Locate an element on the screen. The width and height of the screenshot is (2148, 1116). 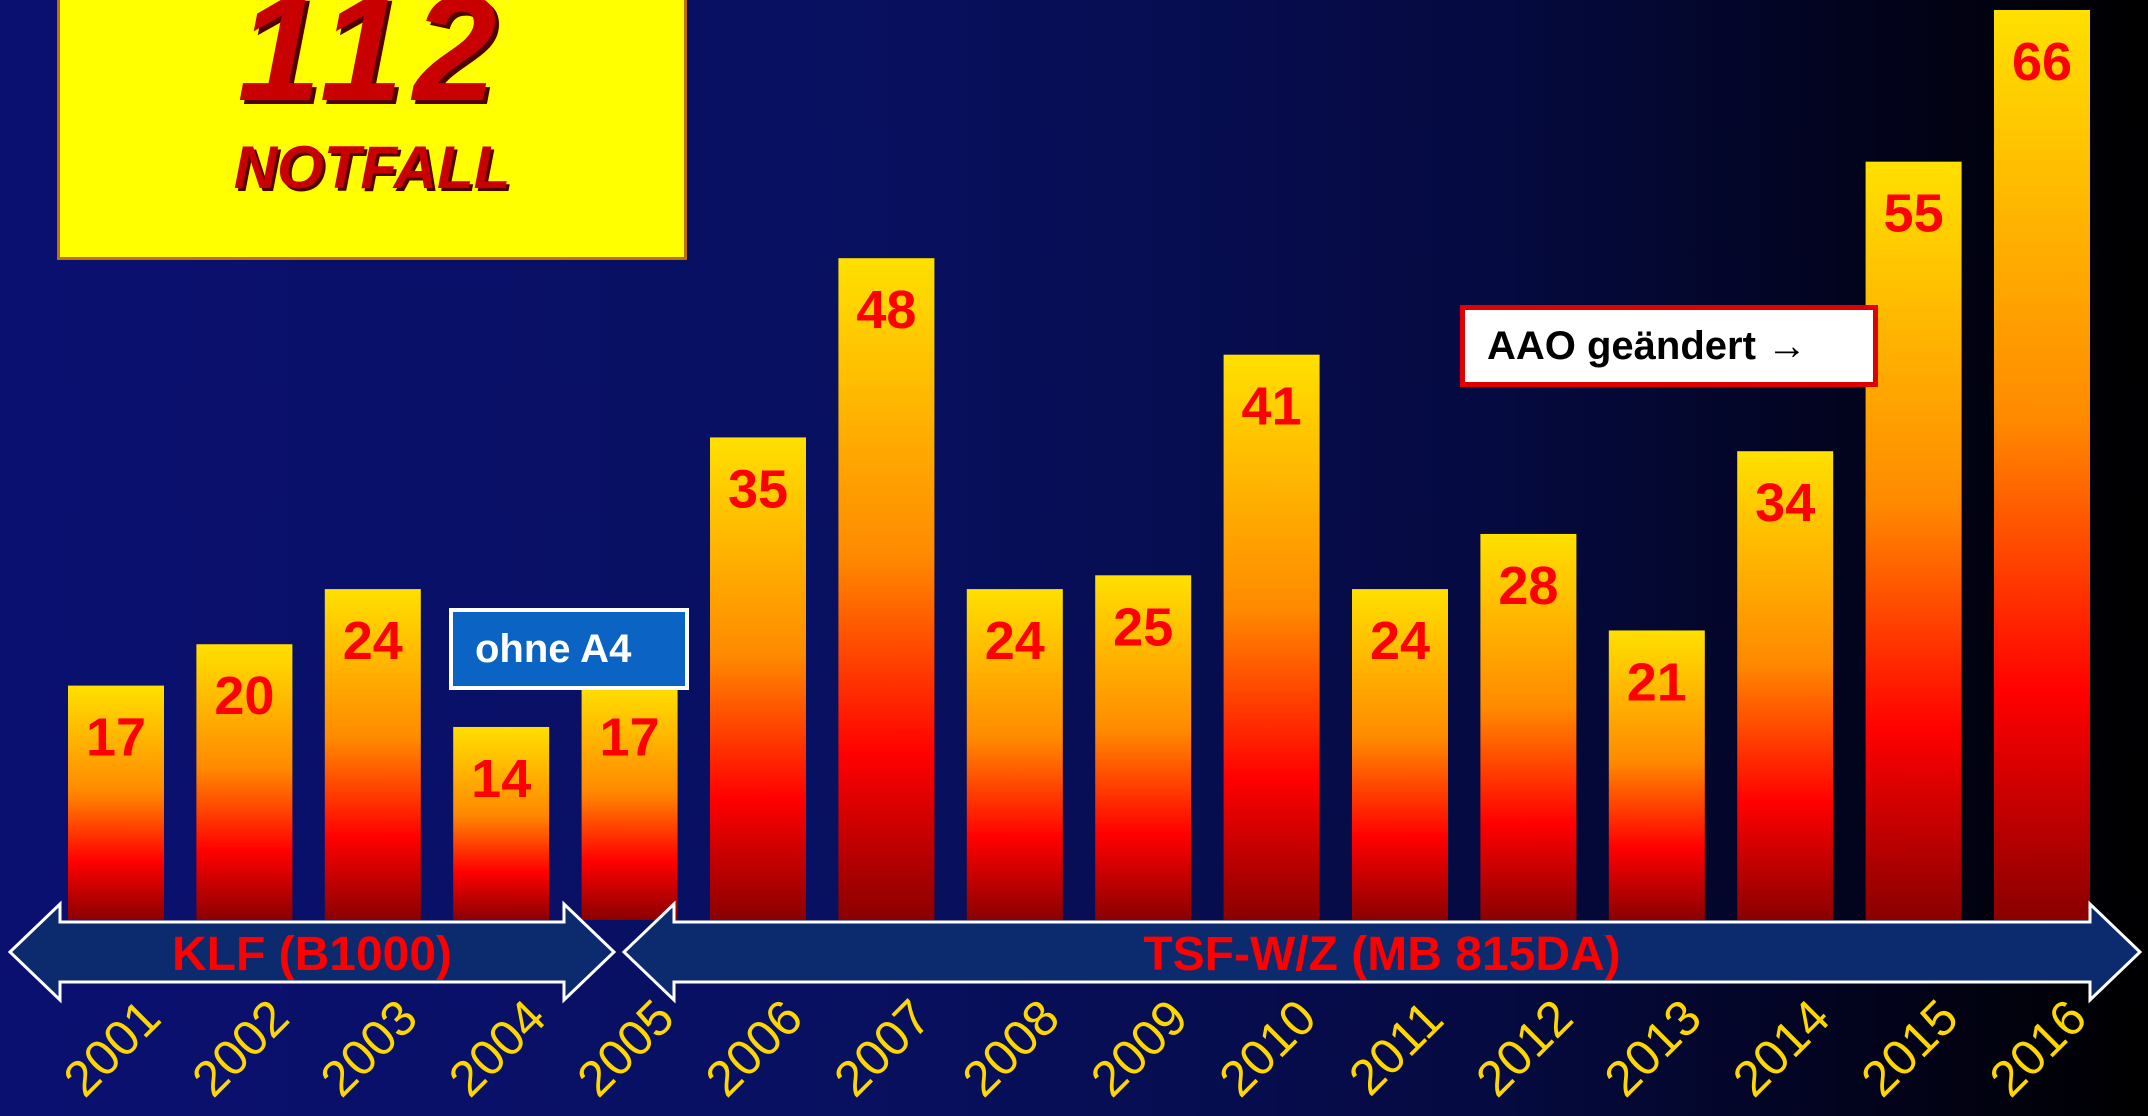
year-label-2003: 2003 is located at coordinates (369, 1048).